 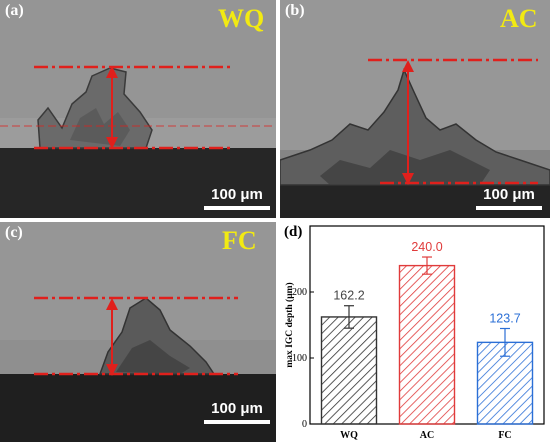 What do you see at coordinates (427, 435) in the screenshot?
I see `x-tick-label-ac: AC` at bounding box center [427, 435].